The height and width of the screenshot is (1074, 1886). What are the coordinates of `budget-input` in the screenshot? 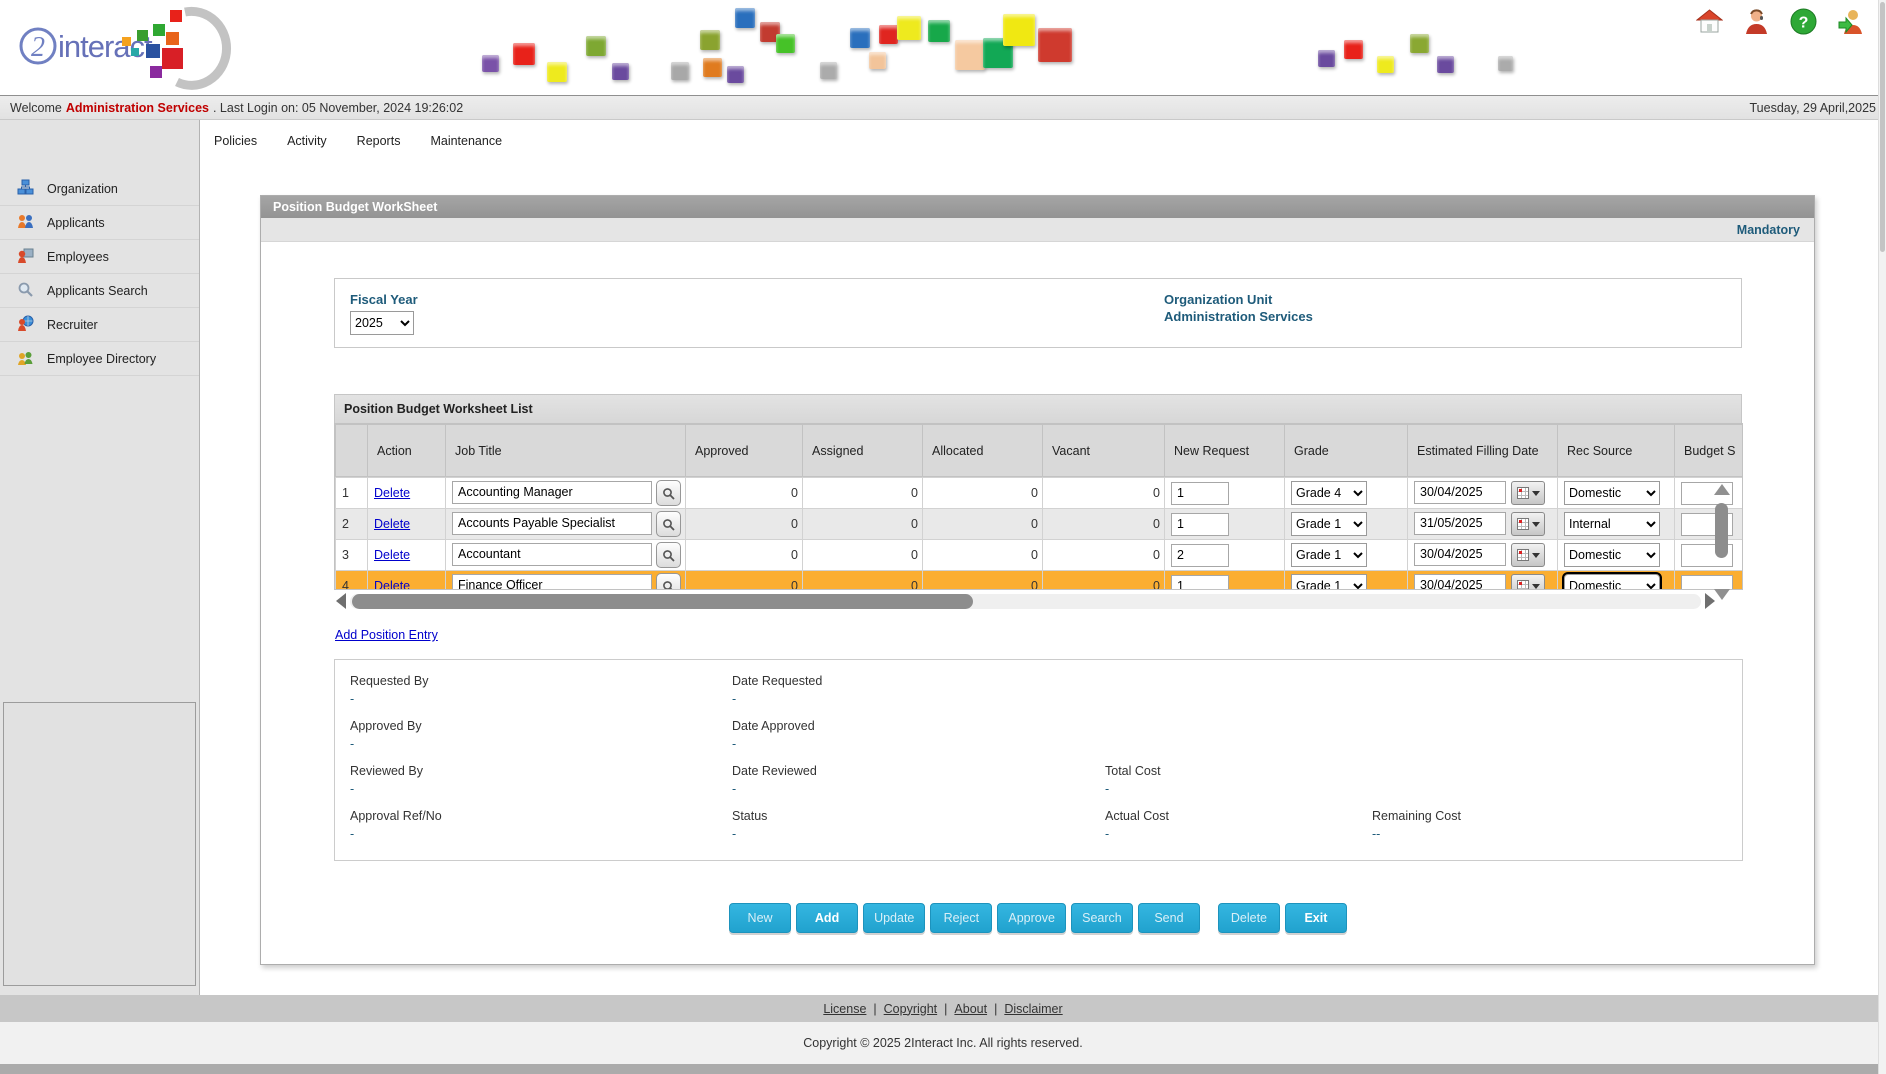 It's located at (1707, 581).